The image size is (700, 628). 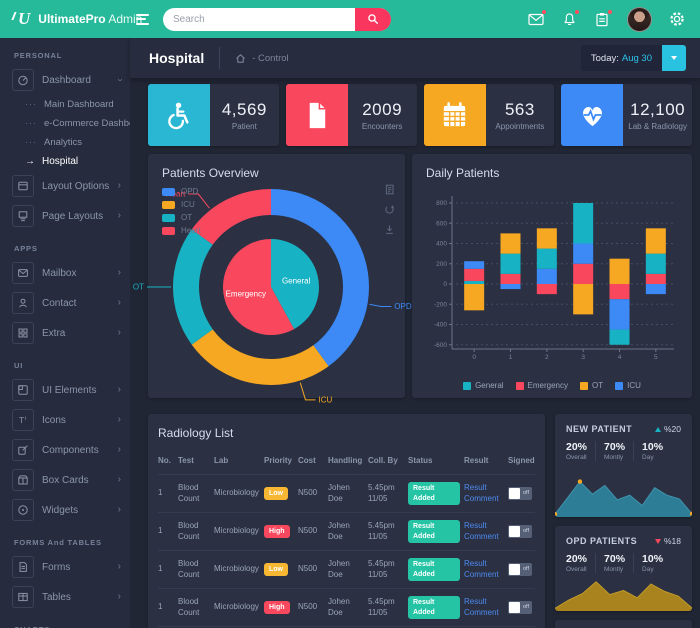 I want to click on trend-down-icon, so click(x=657, y=541).